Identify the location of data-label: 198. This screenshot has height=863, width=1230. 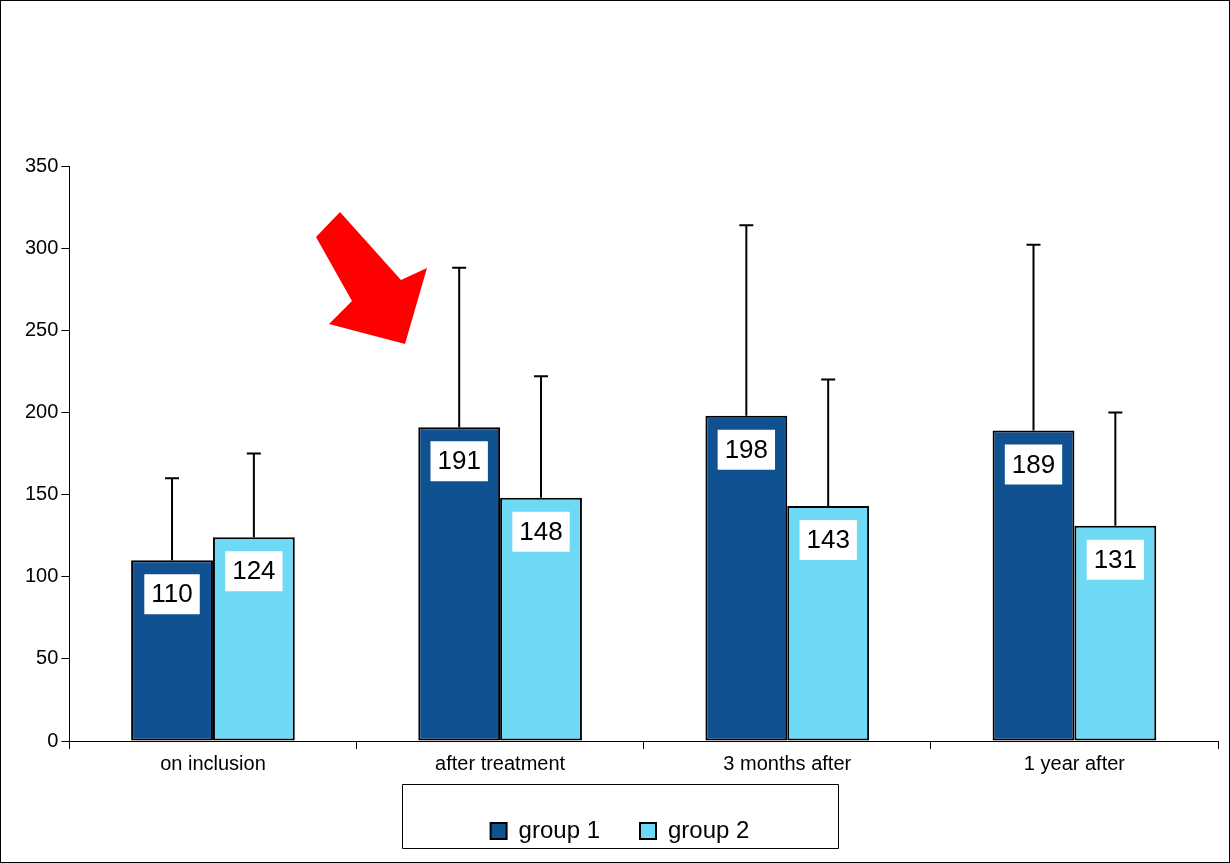
(746, 448).